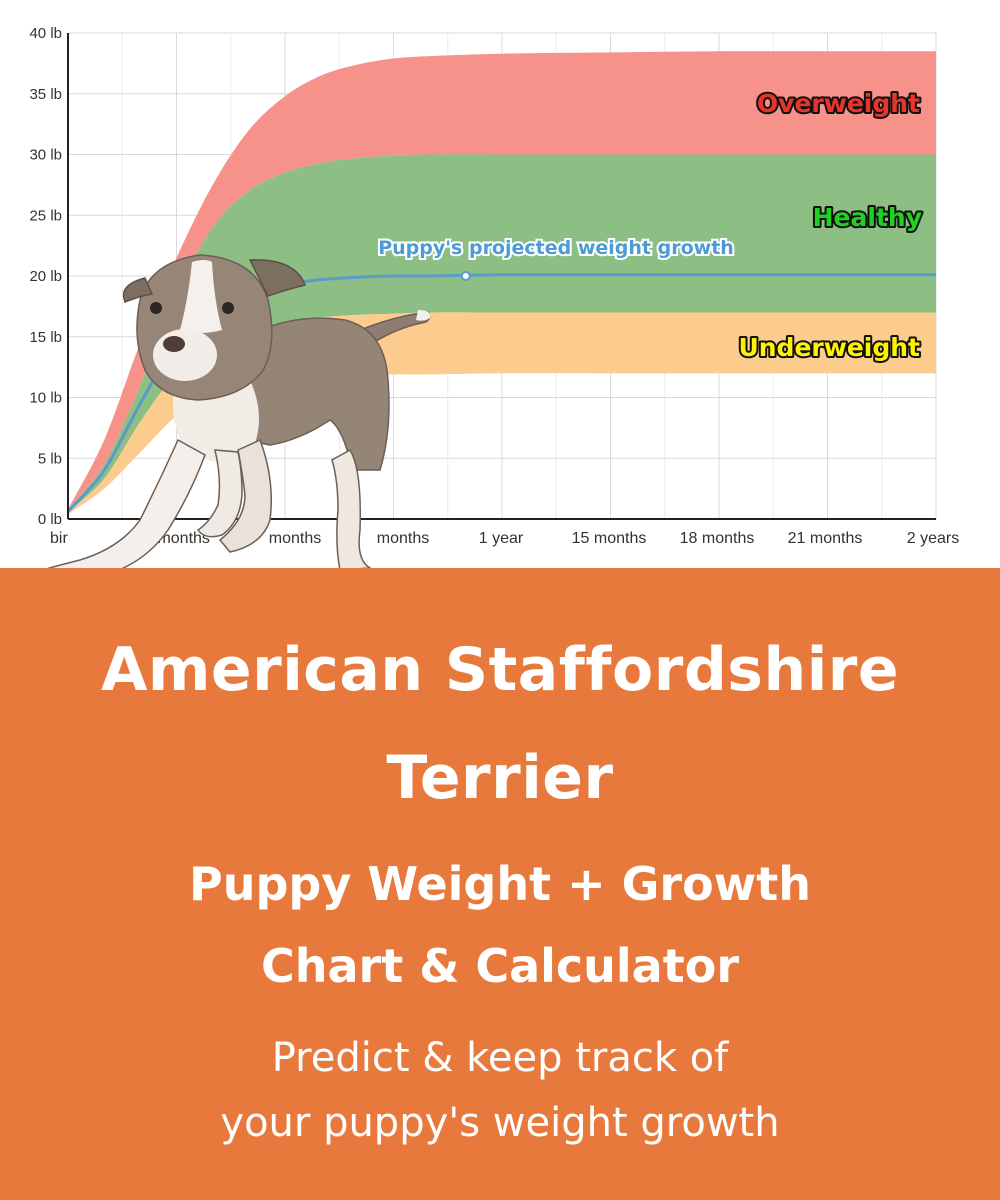  Describe the element at coordinates (45, 337) in the screenshot. I see `y-tick-label: 15 lb` at that location.